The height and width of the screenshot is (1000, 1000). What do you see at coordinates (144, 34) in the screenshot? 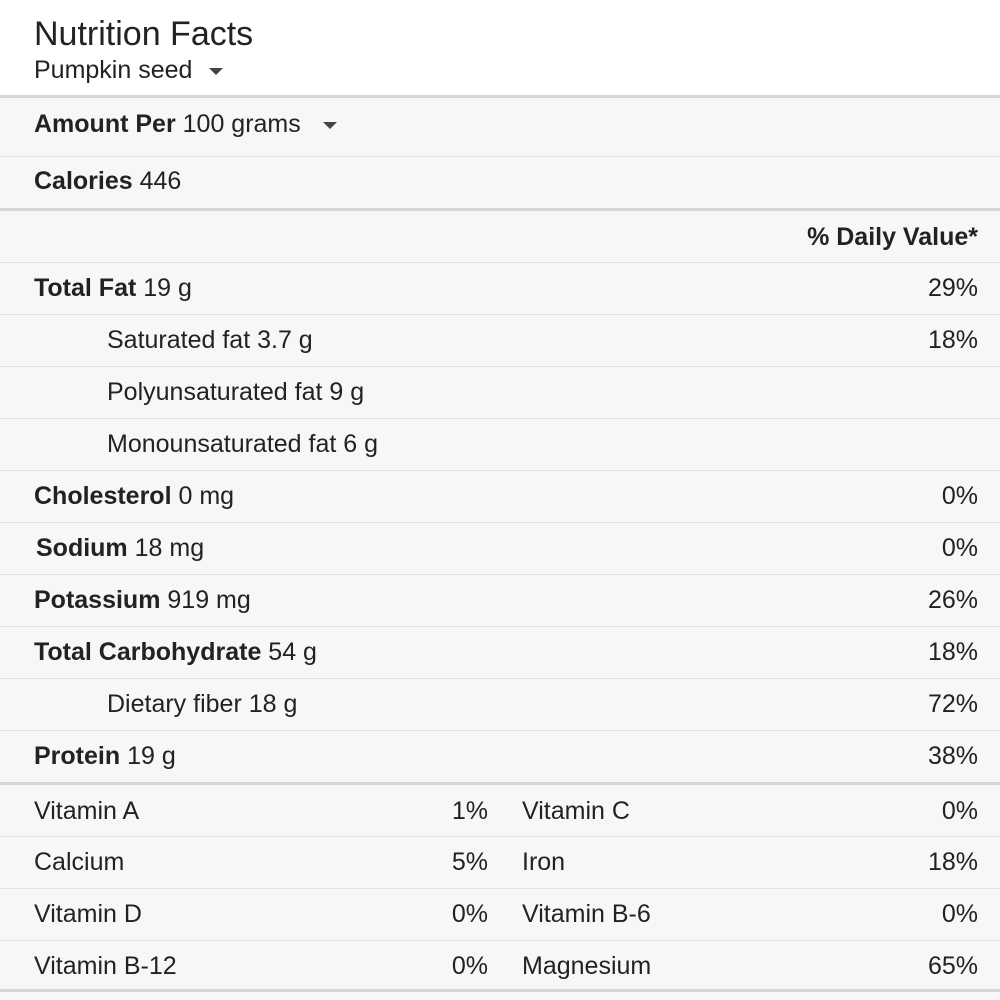
I see `page-title: Nutrition Facts` at bounding box center [144, 34].